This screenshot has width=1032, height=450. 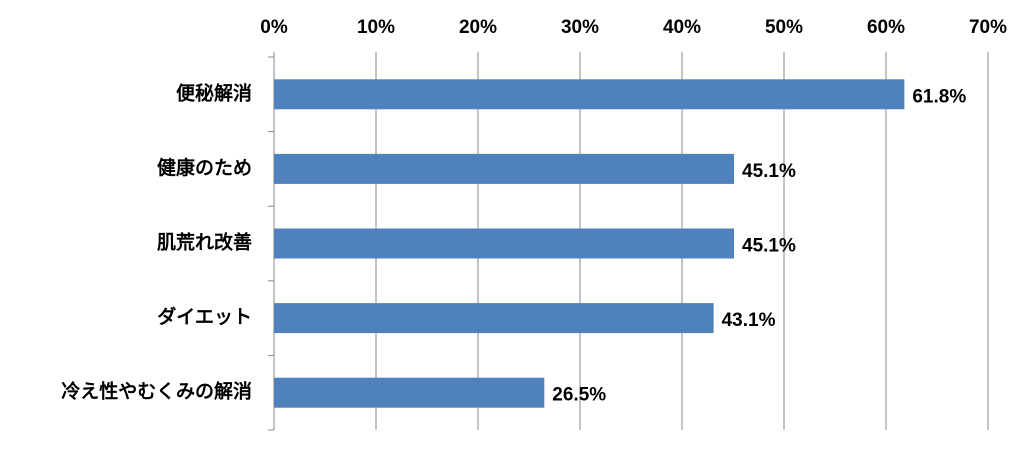 What do you see at coordinates (478, 27) in the screenshot?
I see `x-tick-label: 20%` at bounding box center [478, 27].